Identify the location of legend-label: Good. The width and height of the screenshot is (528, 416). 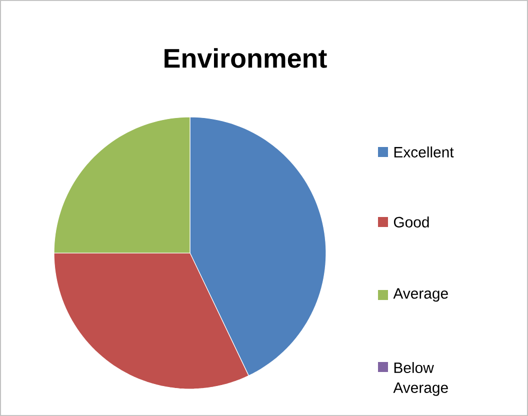
(411, 222).